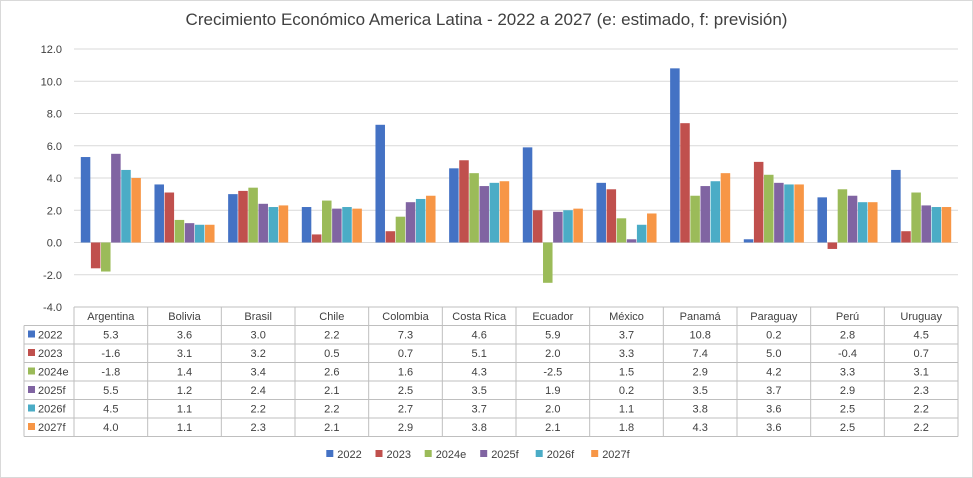 The height and width of the screenshot is (478, 973). Describe the element at coordinates (616, 455) in the screenshot. I see `legend-label: 2027f` at that location.